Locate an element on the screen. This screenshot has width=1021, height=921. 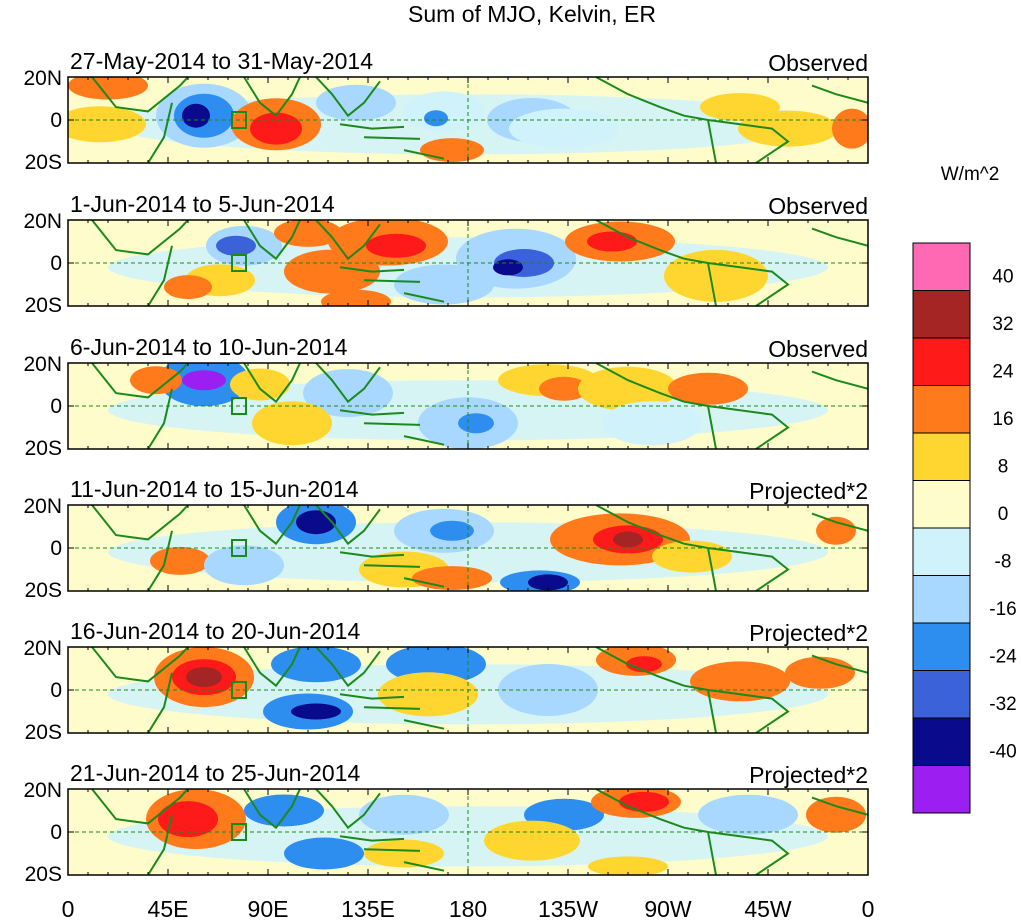
colorbar-label: 16 is located at coordinates (1002, 419).